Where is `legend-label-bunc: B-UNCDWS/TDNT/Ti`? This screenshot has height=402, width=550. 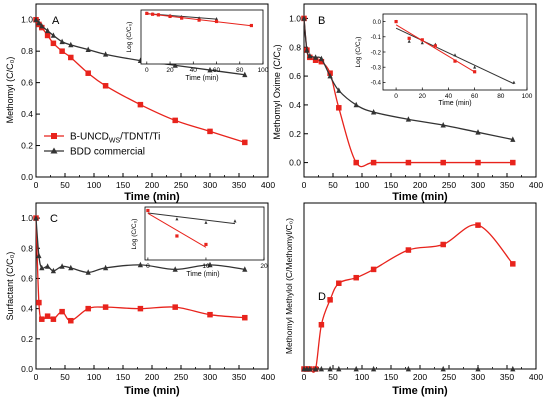
legend-label-bunc: B-UNCDWS/TDNT/Ti is located at coordinates (115, 138).